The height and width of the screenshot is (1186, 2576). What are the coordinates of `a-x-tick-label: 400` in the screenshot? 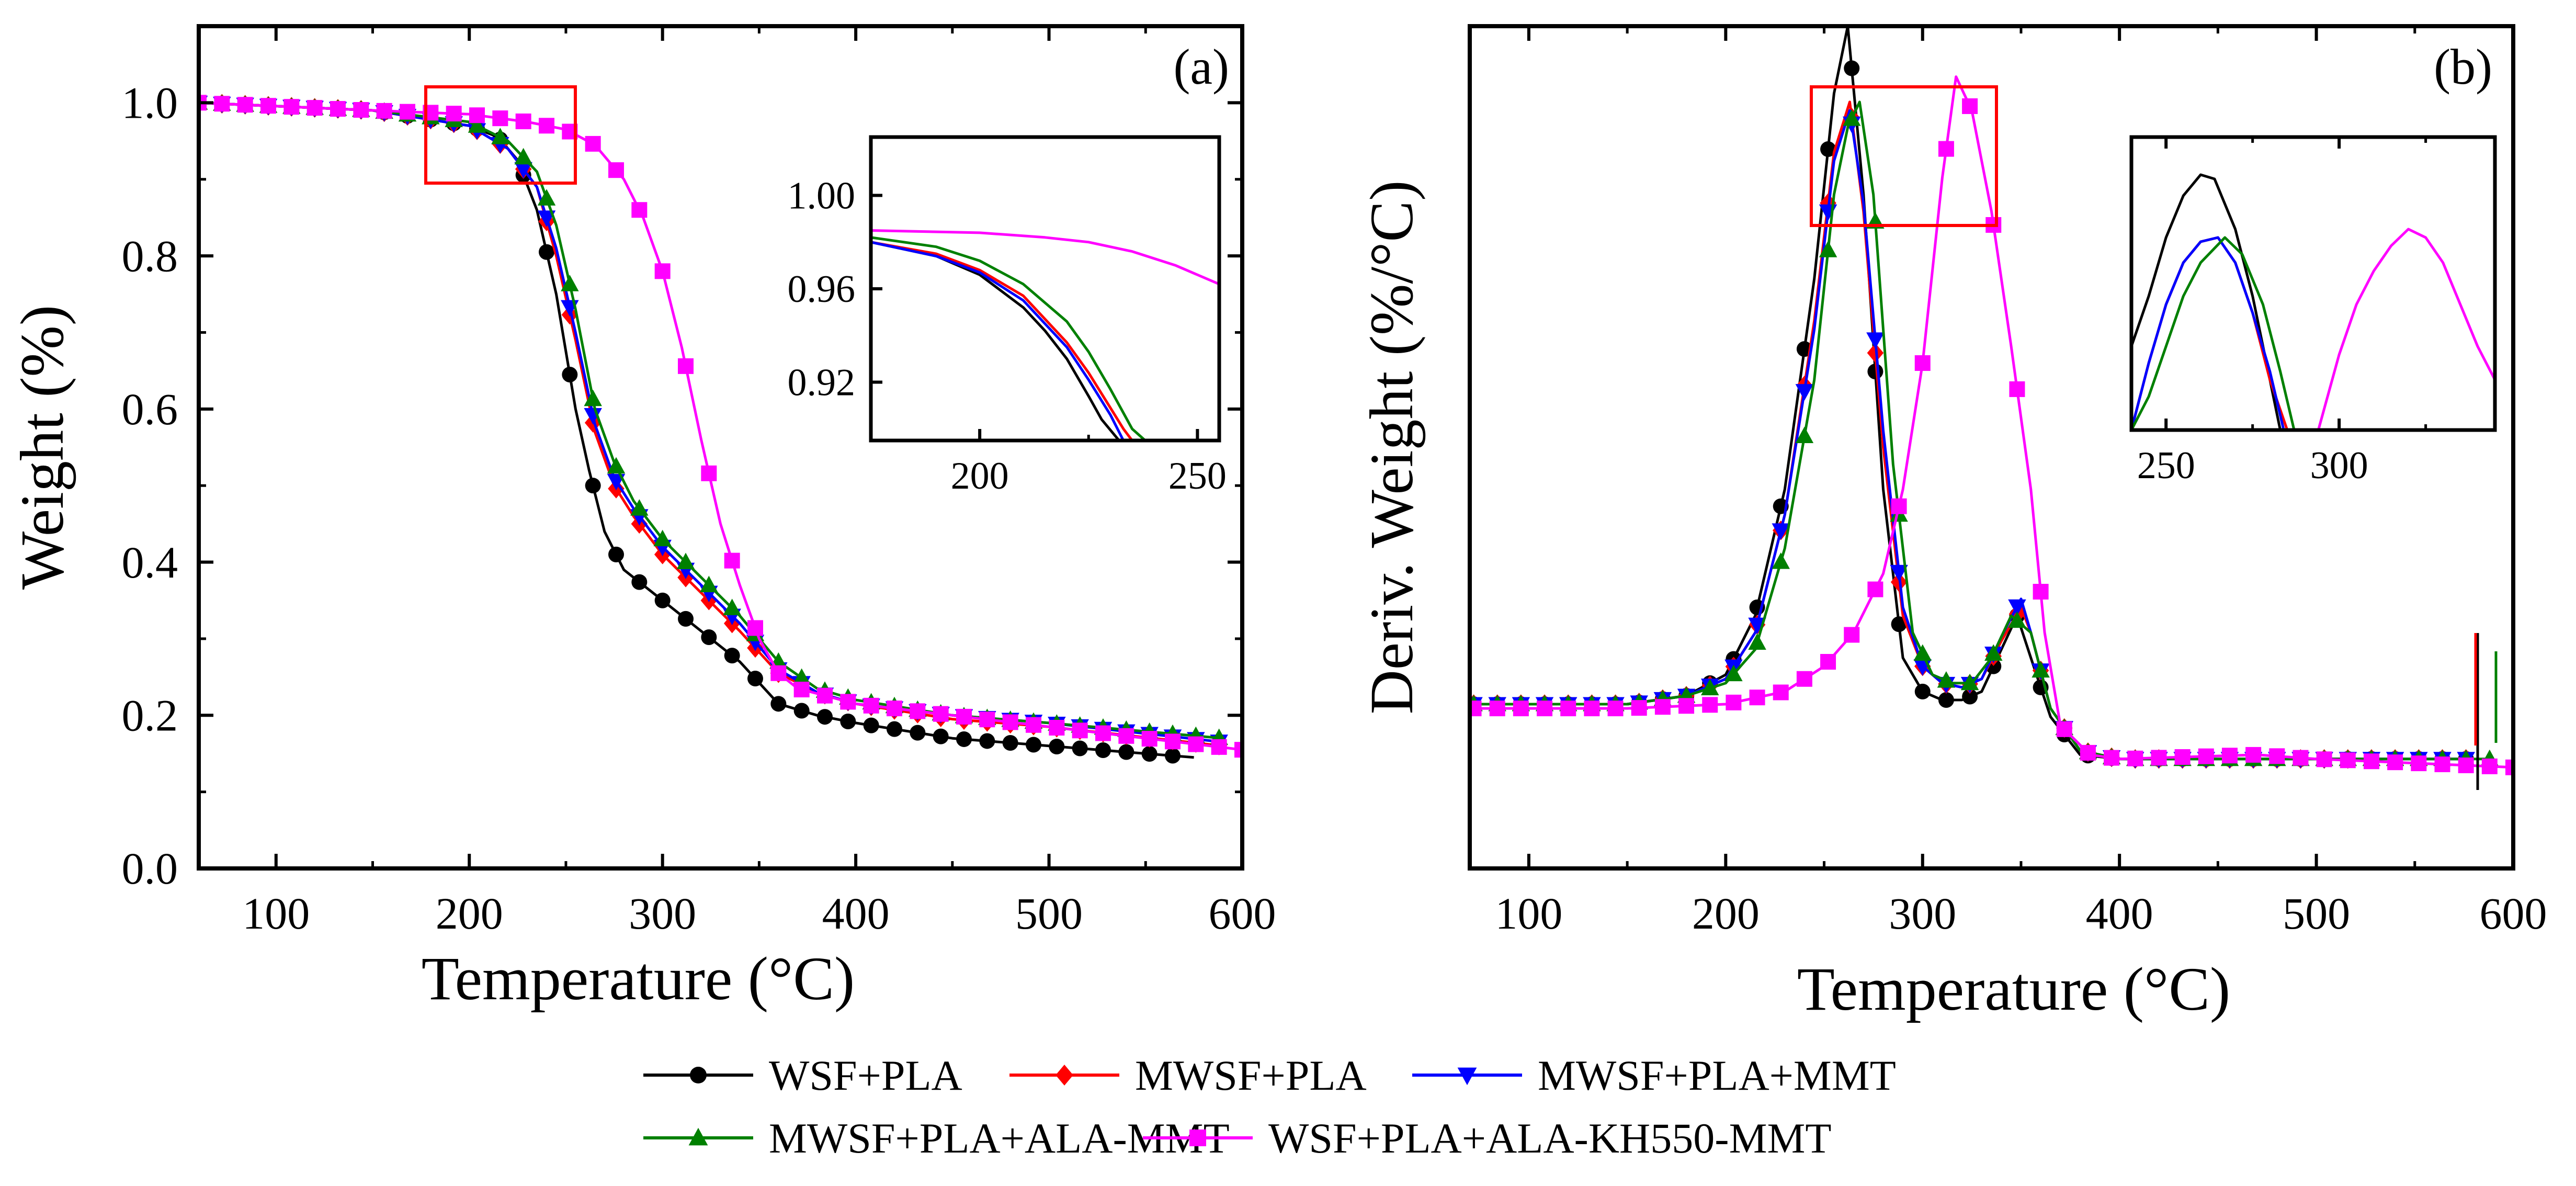 It's located at (856, 914).